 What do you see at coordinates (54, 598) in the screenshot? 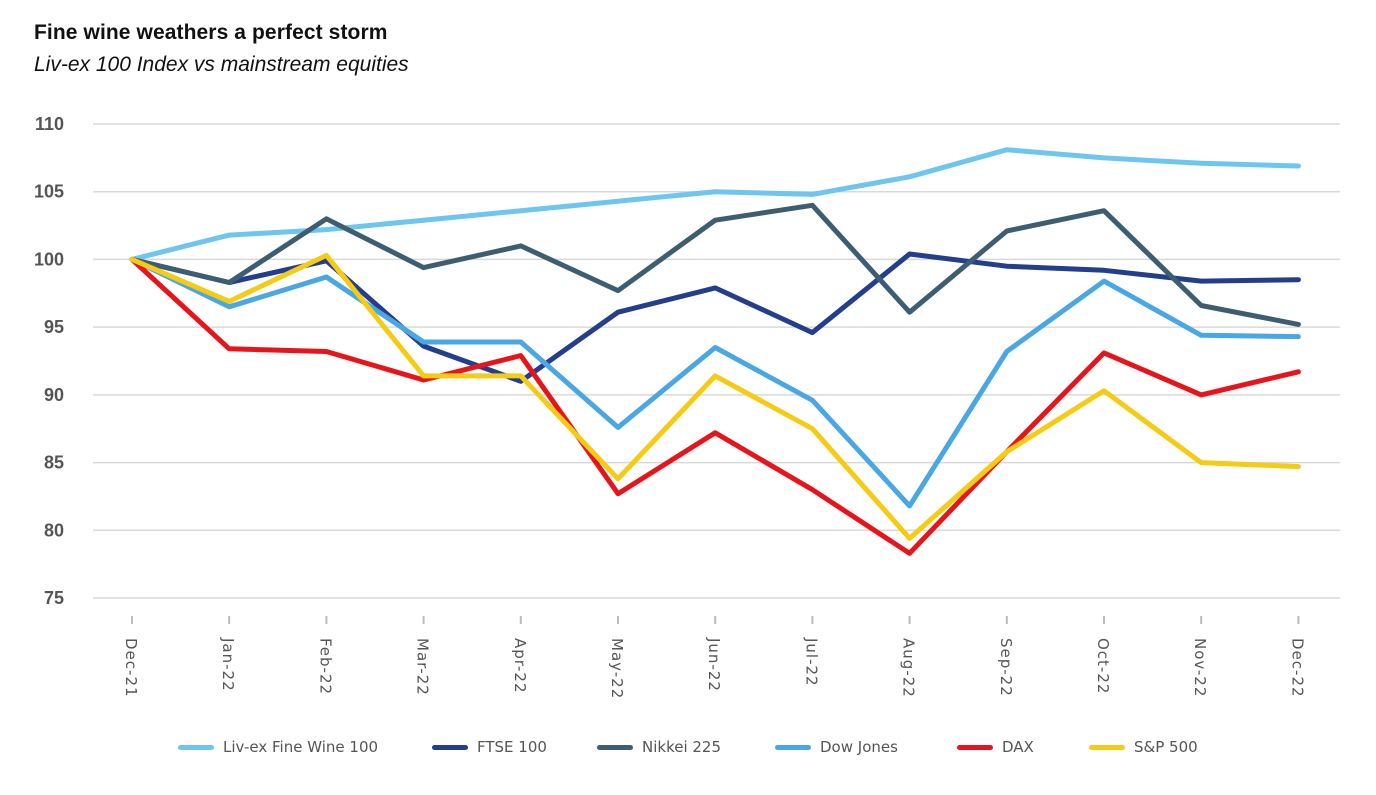
I see `y-tick-label: 75` at bounding box center [54, 598].